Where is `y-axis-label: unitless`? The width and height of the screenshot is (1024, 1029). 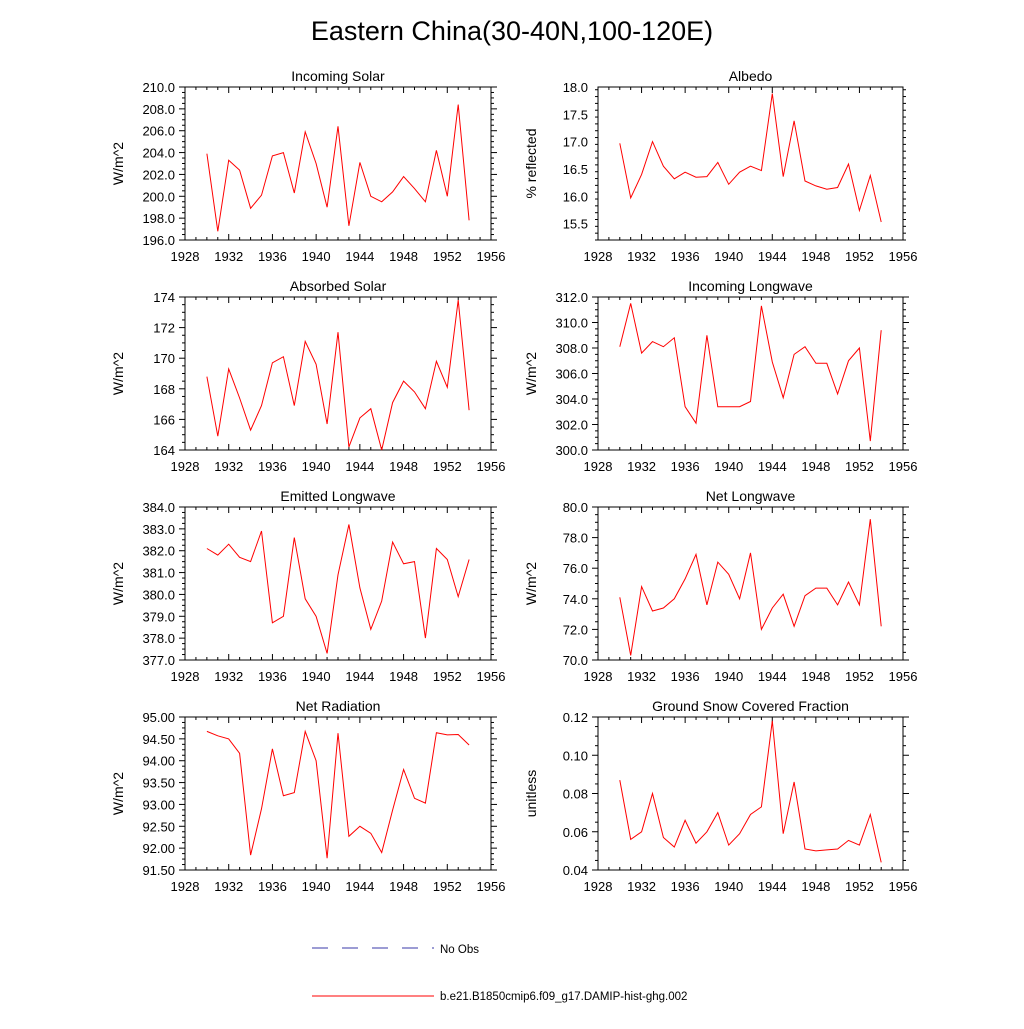 y-axis-label: unitless is located at coordinates (531, 793).